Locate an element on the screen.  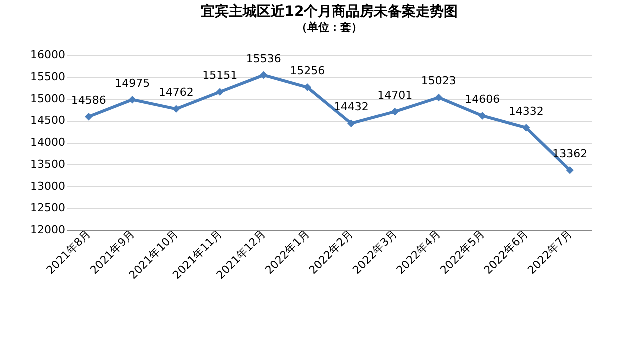
data-label: 14606 is located at coordinates (482, 99).